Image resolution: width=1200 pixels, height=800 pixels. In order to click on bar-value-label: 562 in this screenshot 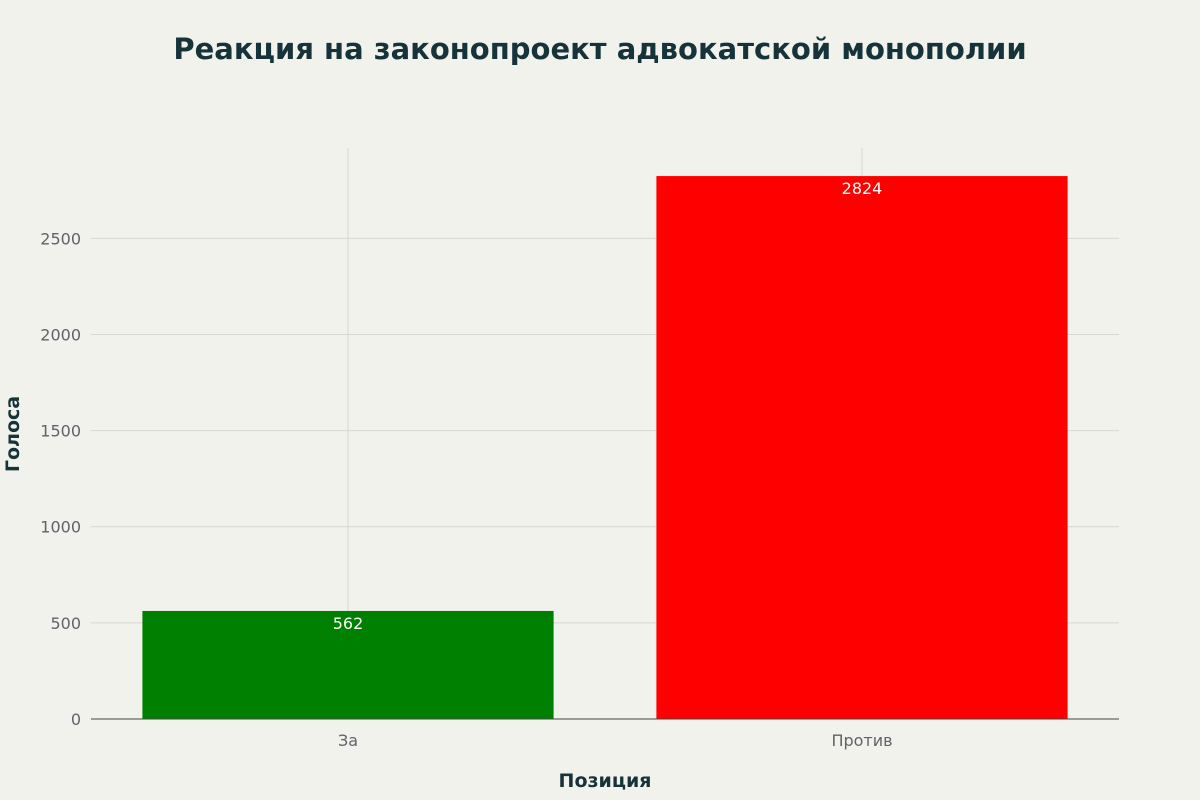, I will do `click(348, 623)`.